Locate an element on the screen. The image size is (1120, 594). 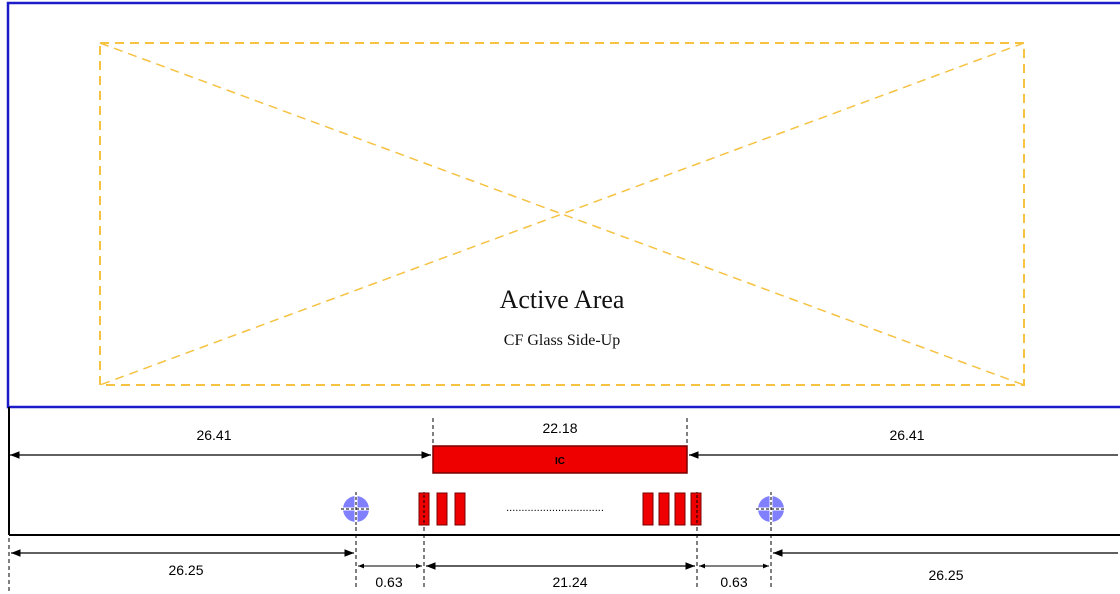
dim-label-bottom-center: 21.24 is located at coordinates (569, 582).